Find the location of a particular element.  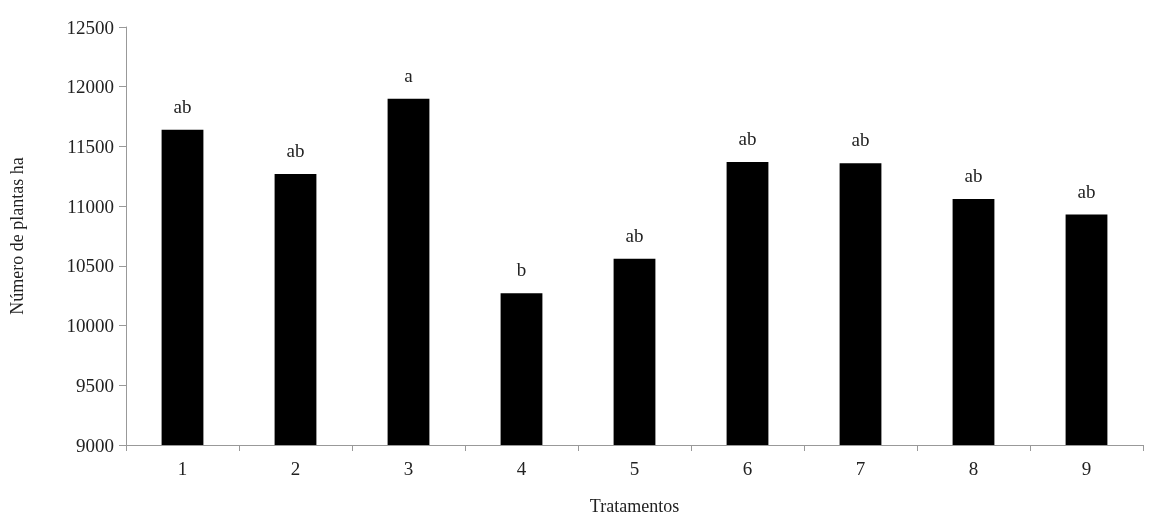

y-tick-label: 9500 is located at coordinates (95, 385).